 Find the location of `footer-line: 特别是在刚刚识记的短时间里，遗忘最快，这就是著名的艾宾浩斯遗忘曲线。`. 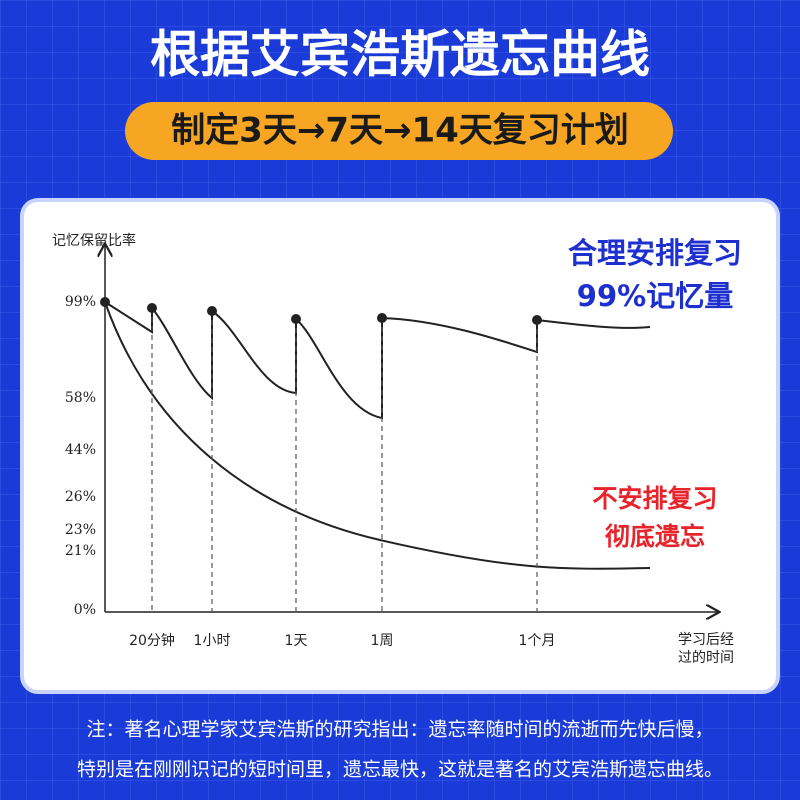

footer-line: 特别是在刚刚识记的短时间里，遗忘最快，这就是著名的艾宾浩斯遗忘曲线。 is located at coordinates (400, 770).